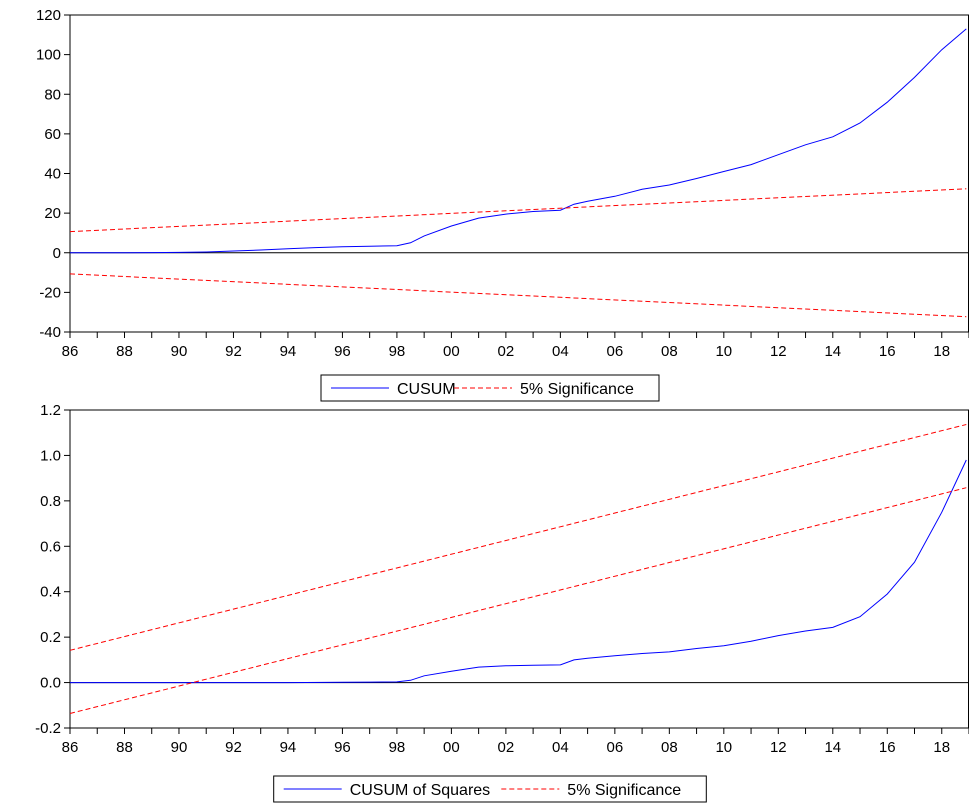 The image size is (969, 804). I want to click on y-tick-label: 60, so click(52, 134).